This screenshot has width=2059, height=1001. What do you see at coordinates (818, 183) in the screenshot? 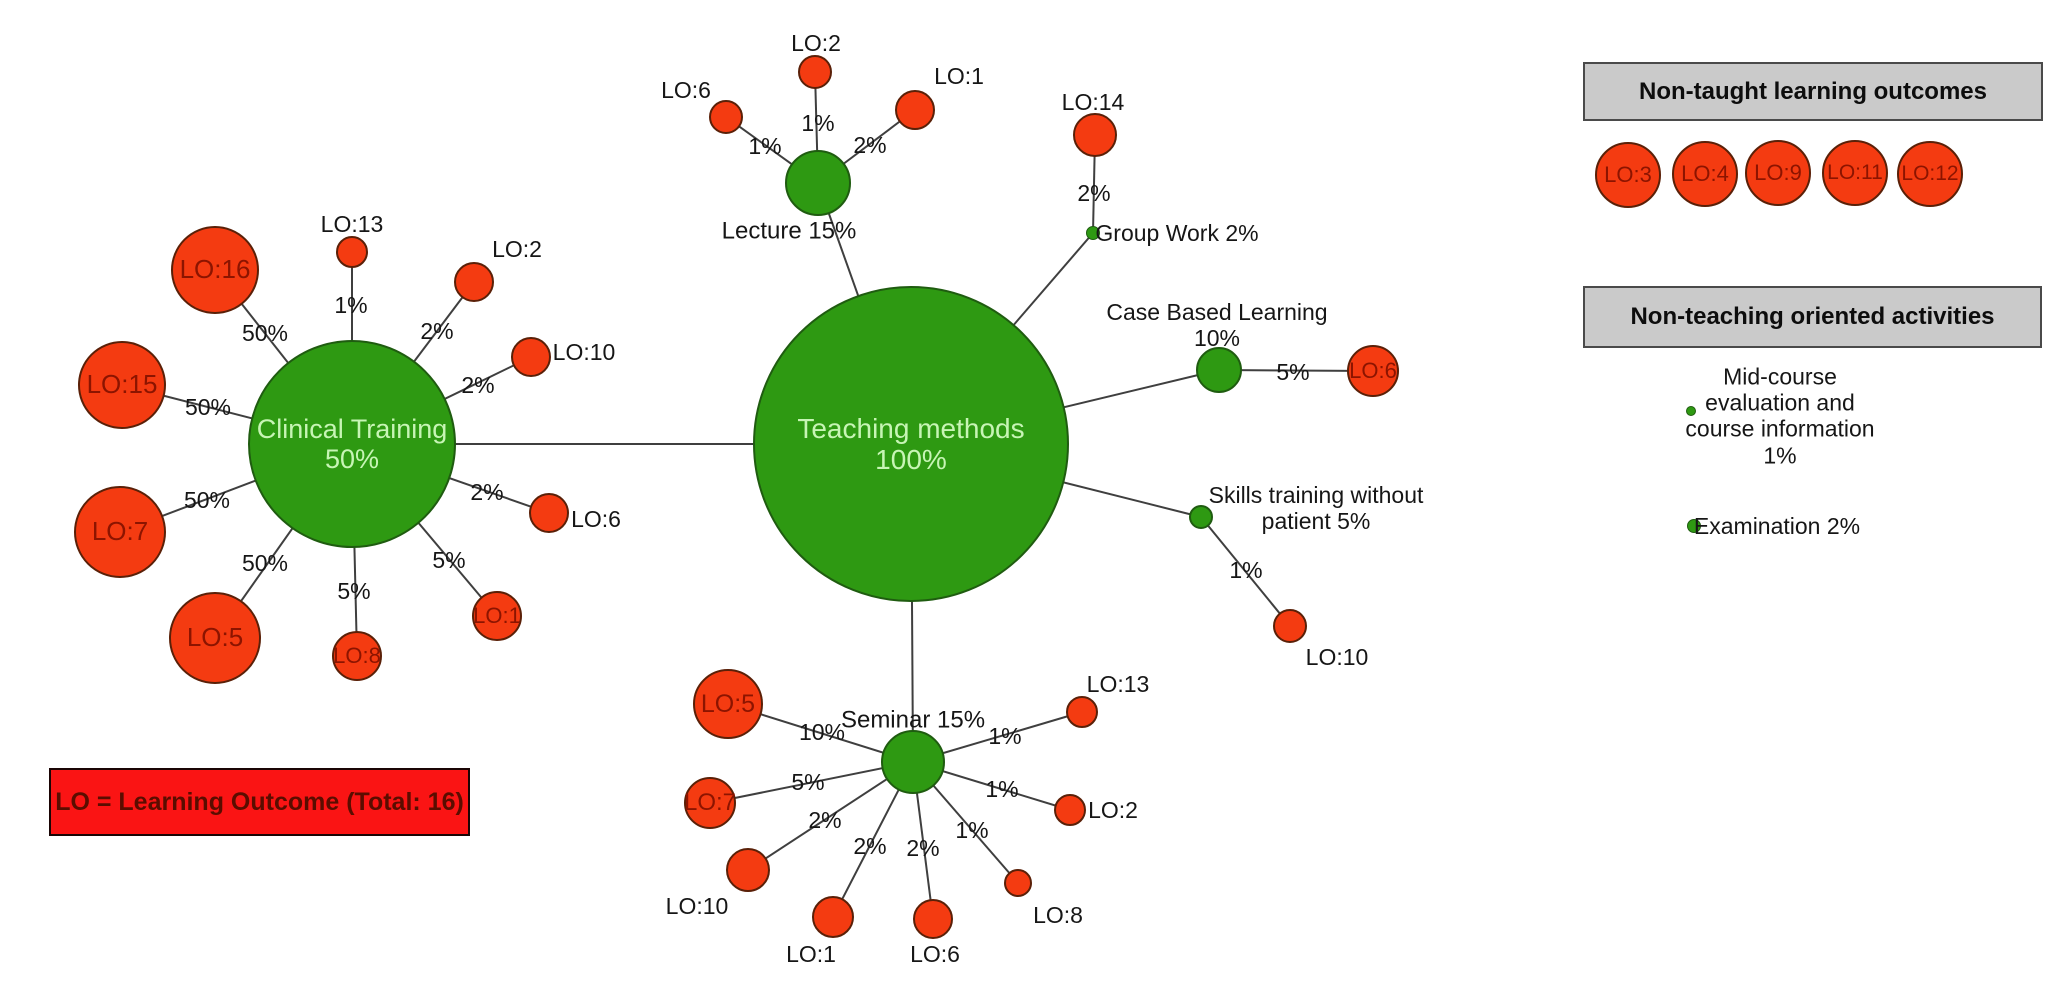
I see `node-lecture` at bounding box center [818, 183].